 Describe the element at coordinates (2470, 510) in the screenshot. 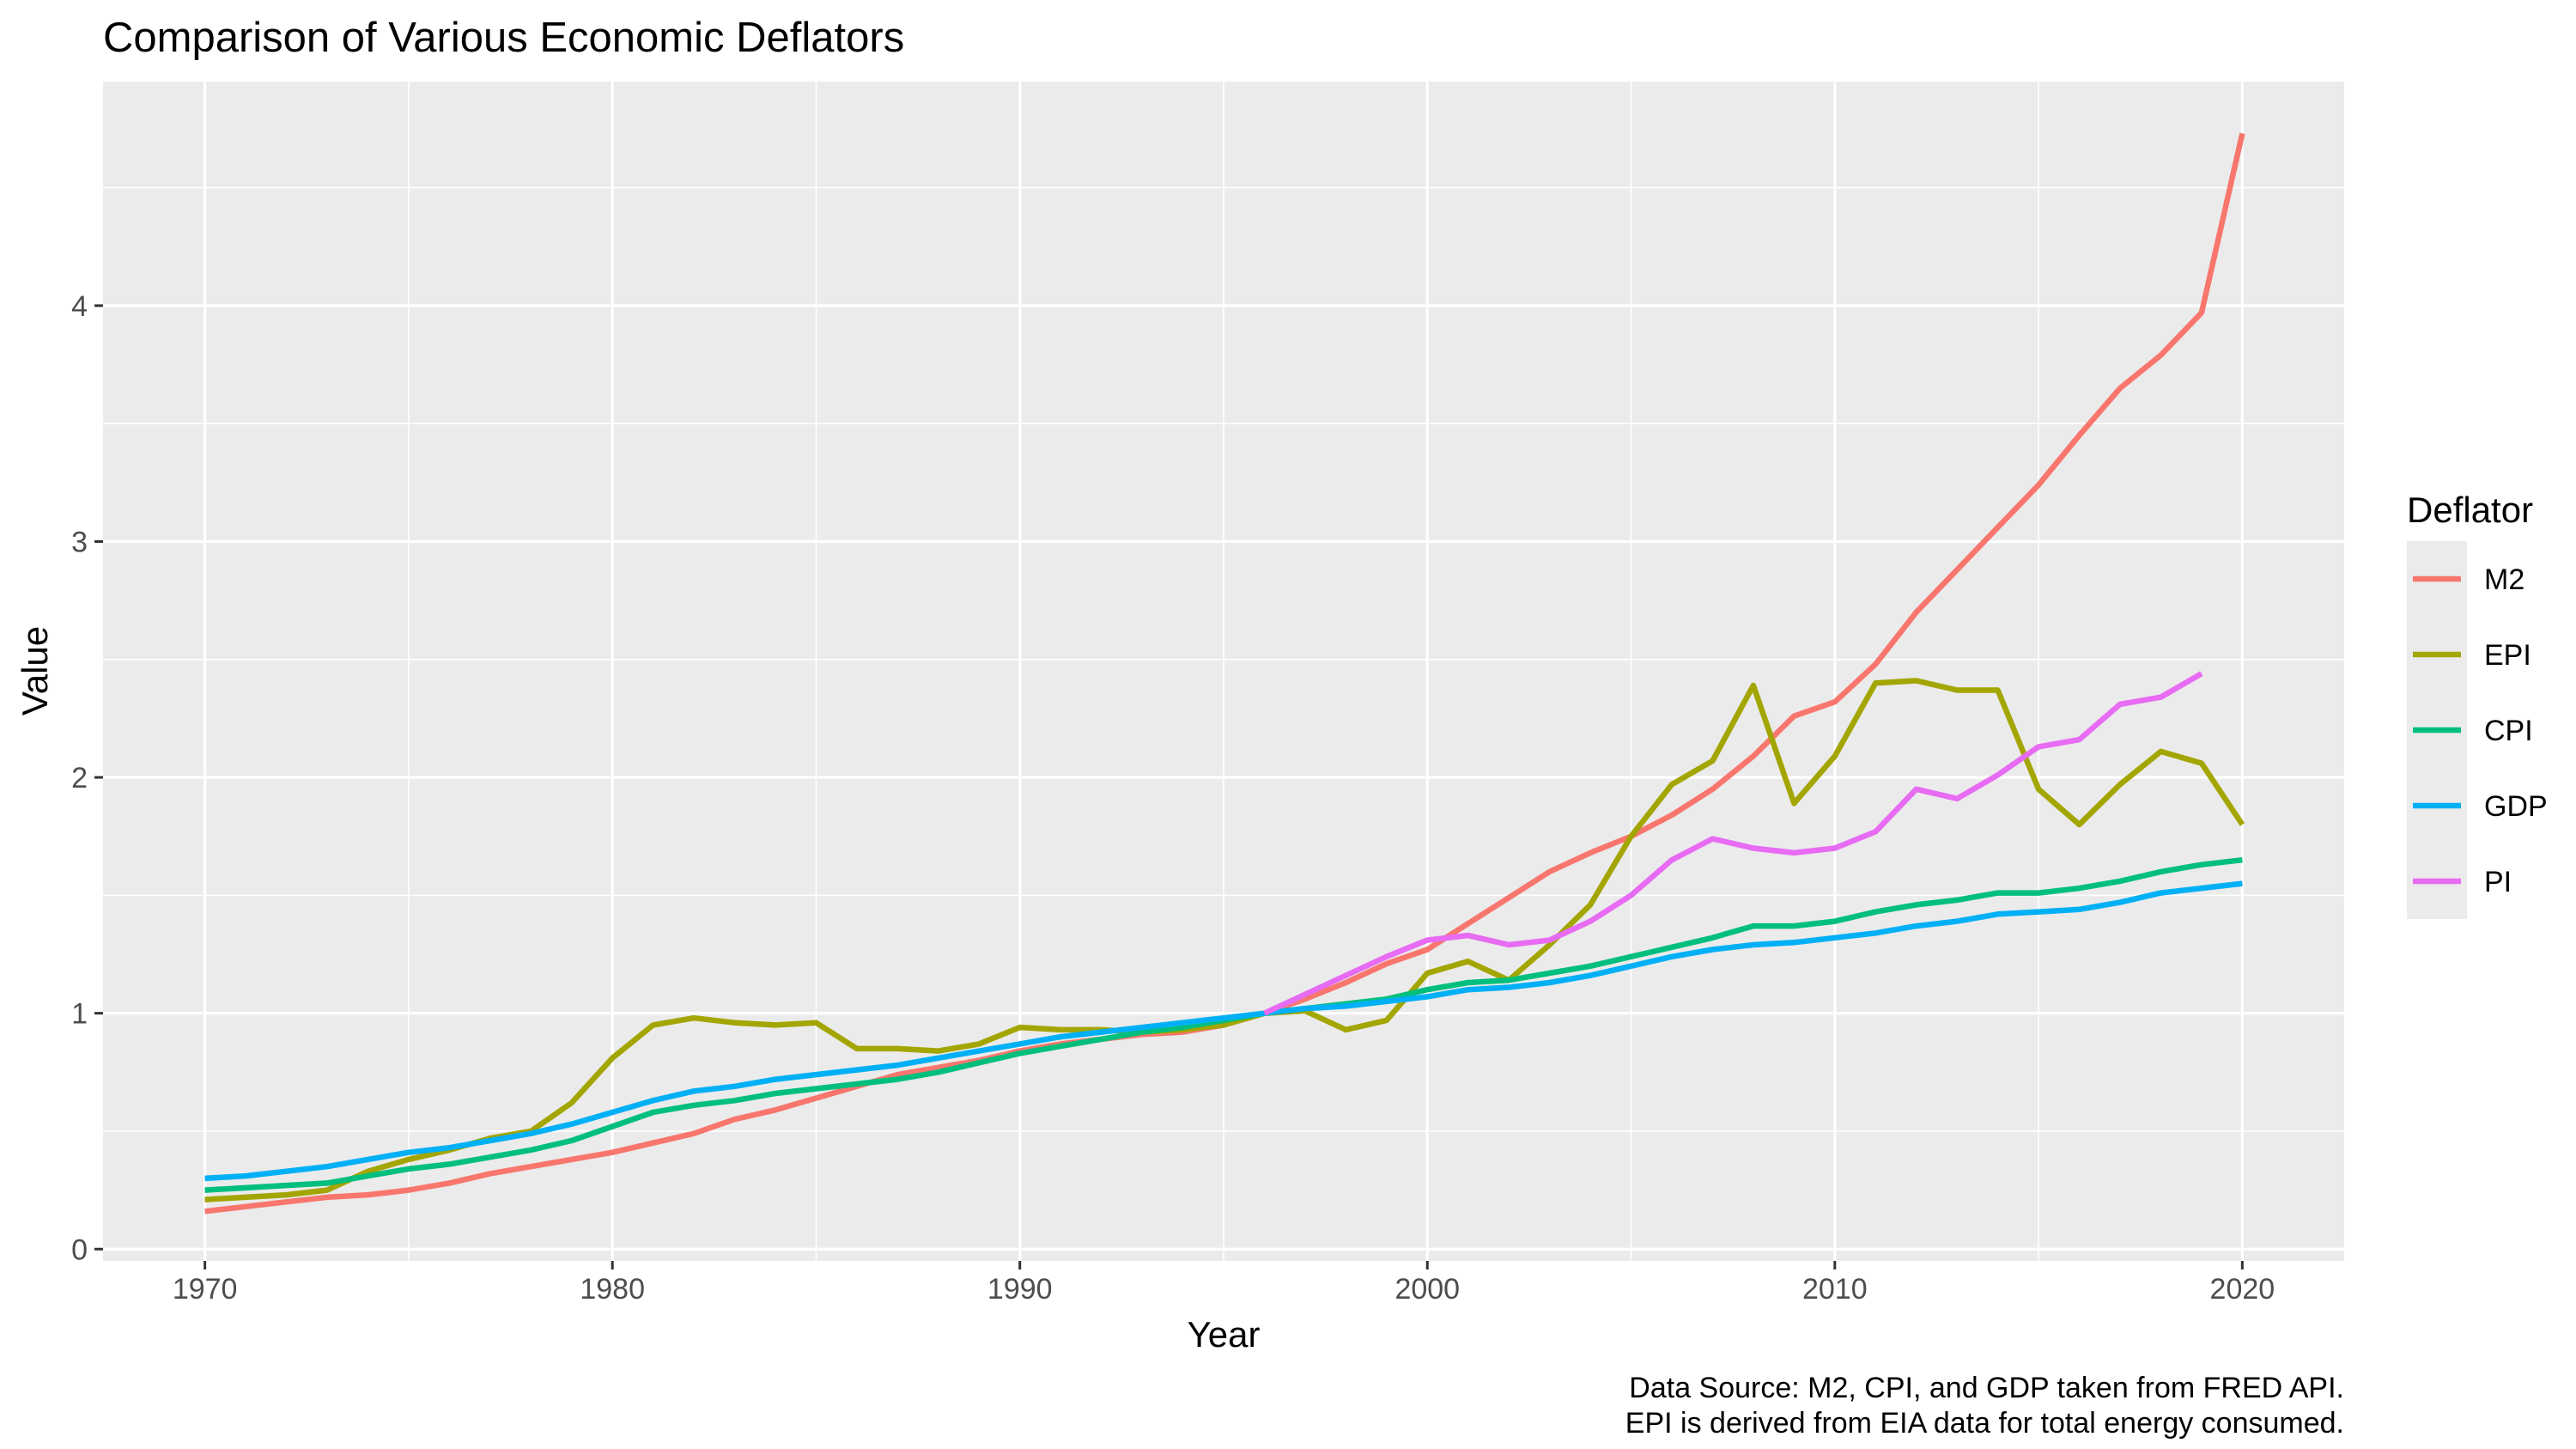

I see `legend-title: Deflator` at that location.